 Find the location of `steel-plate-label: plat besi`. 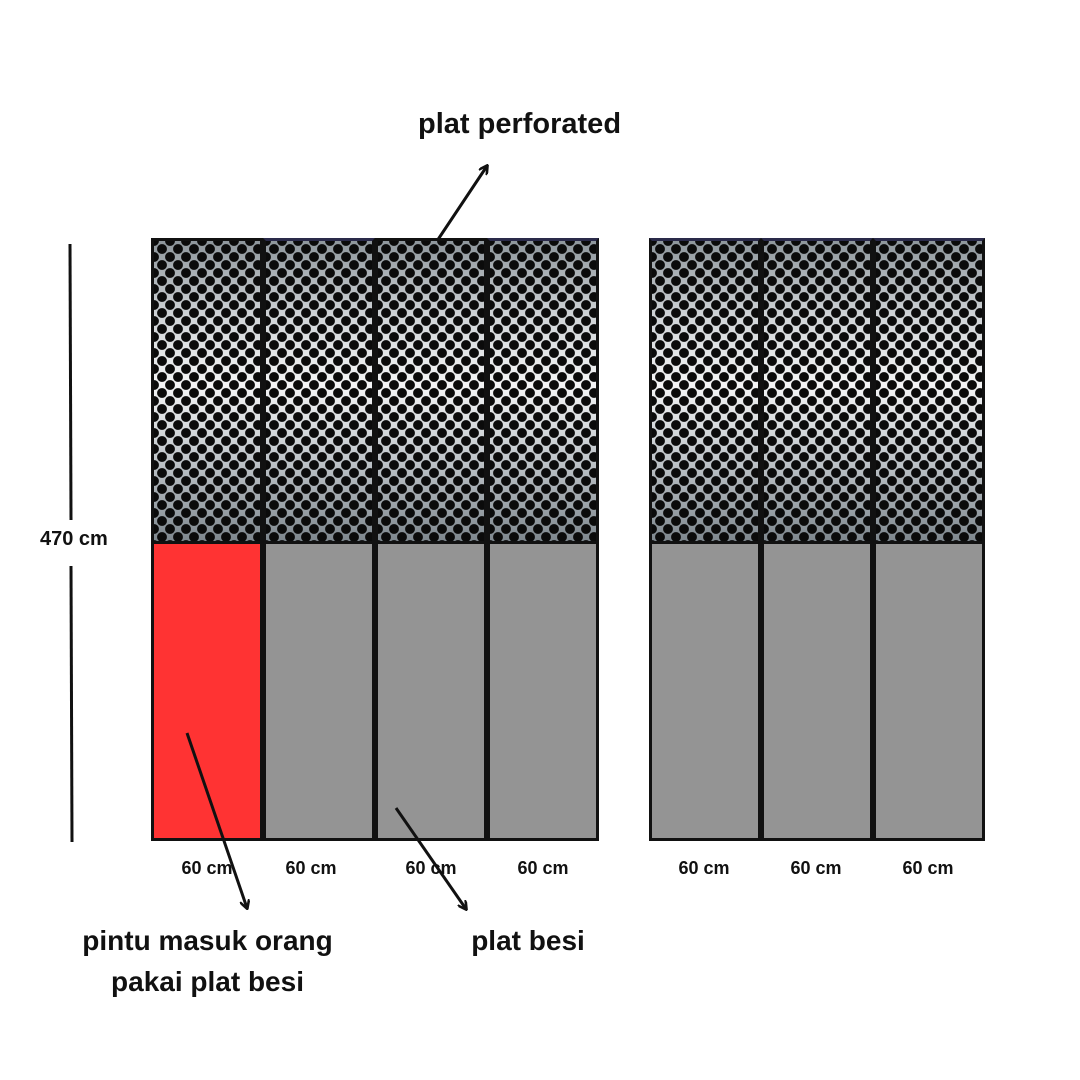

steel-plate-label: plat besi is located at coordinates (528, 940).